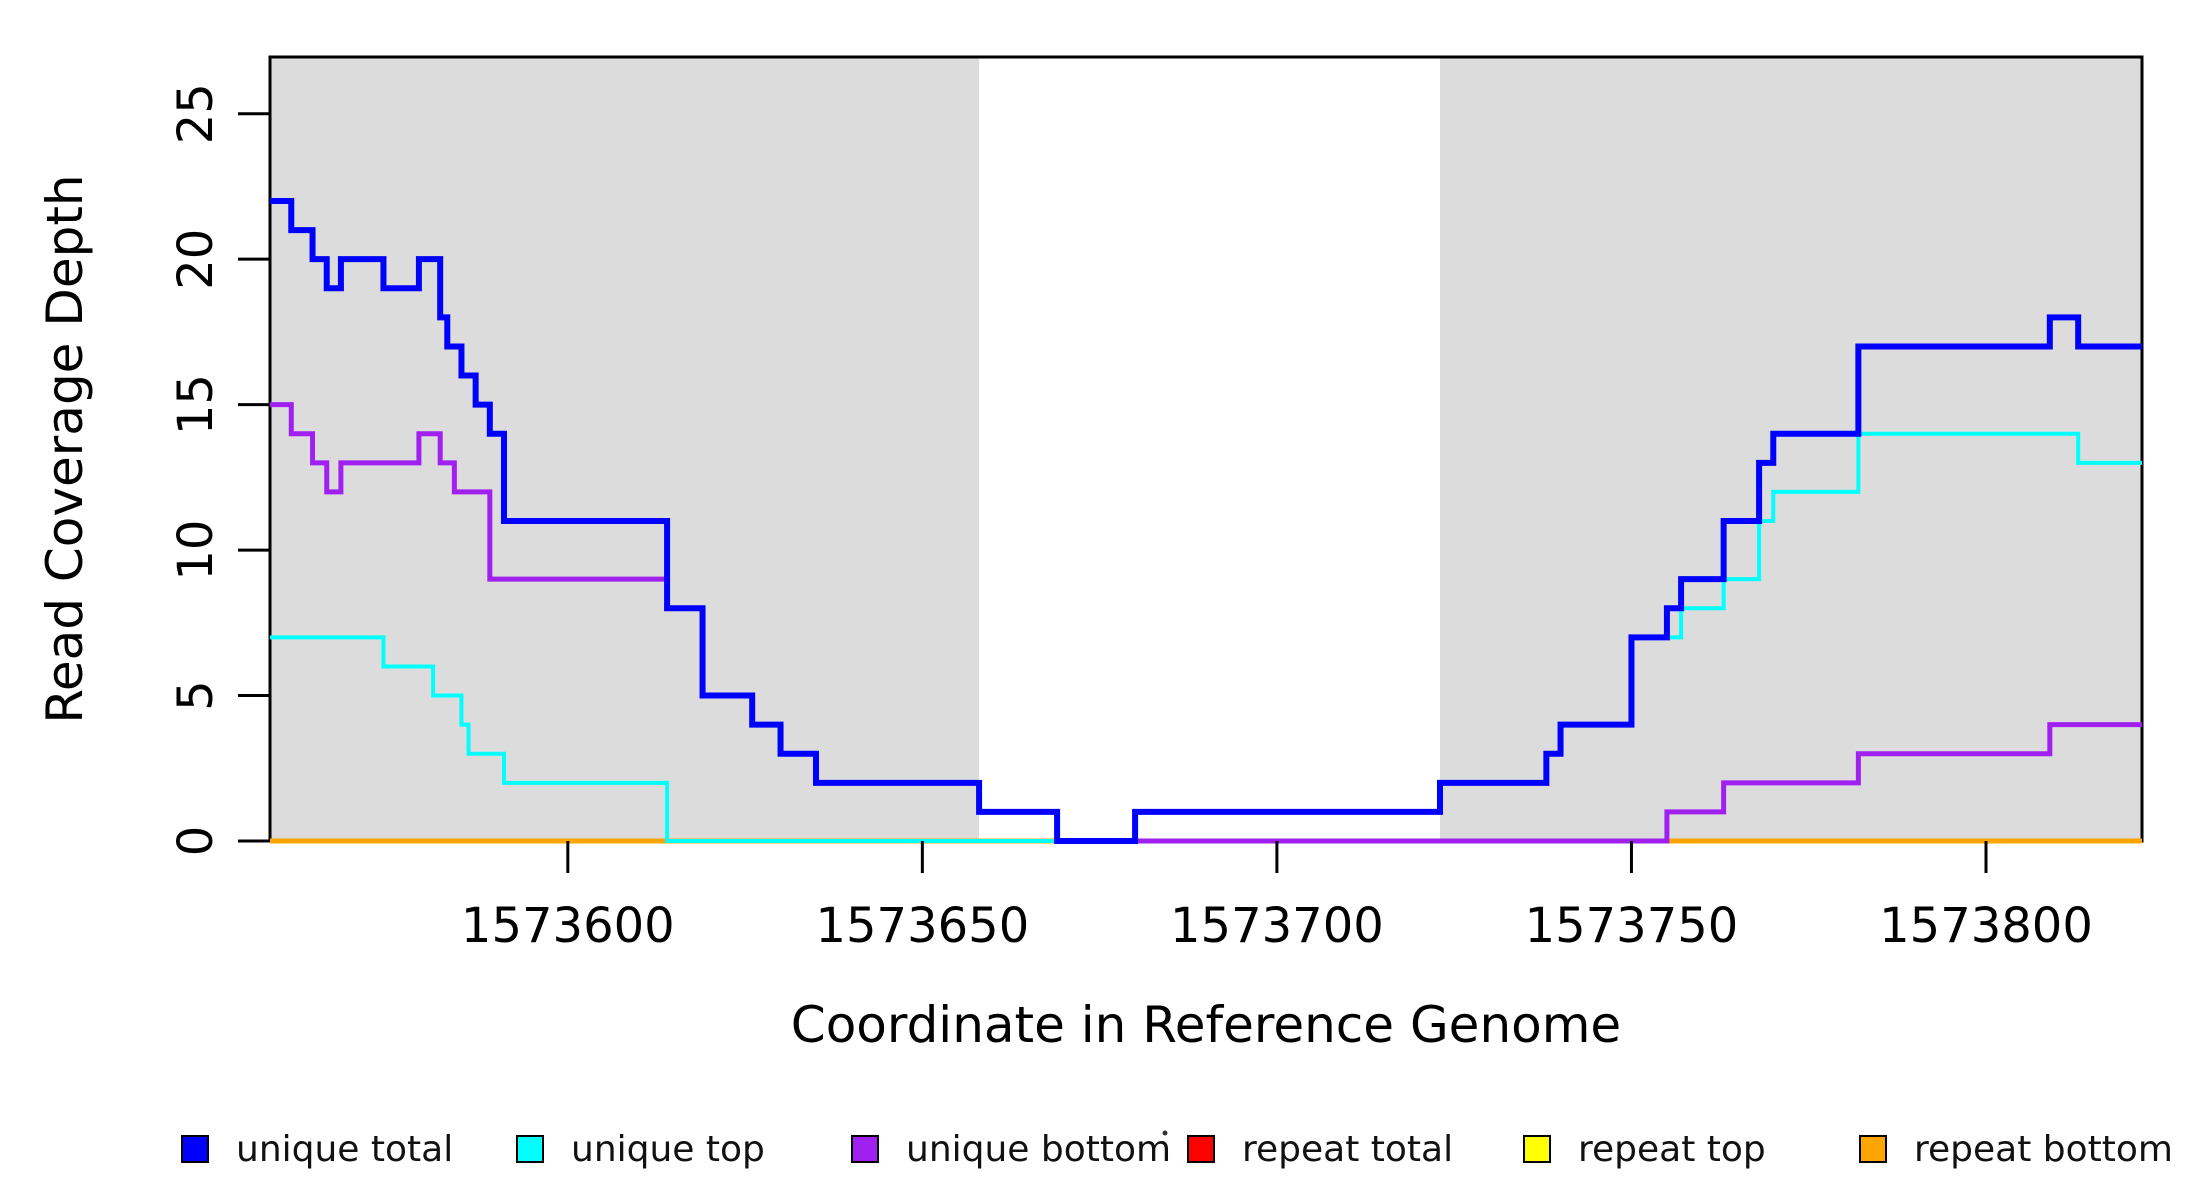 The width and height of the screenshot is (2200, 1200). Describe the element at coordinates (1206, 1025) in the screenshot. I see `x-axis-title: Coordinate in Reference Genome` at that location.